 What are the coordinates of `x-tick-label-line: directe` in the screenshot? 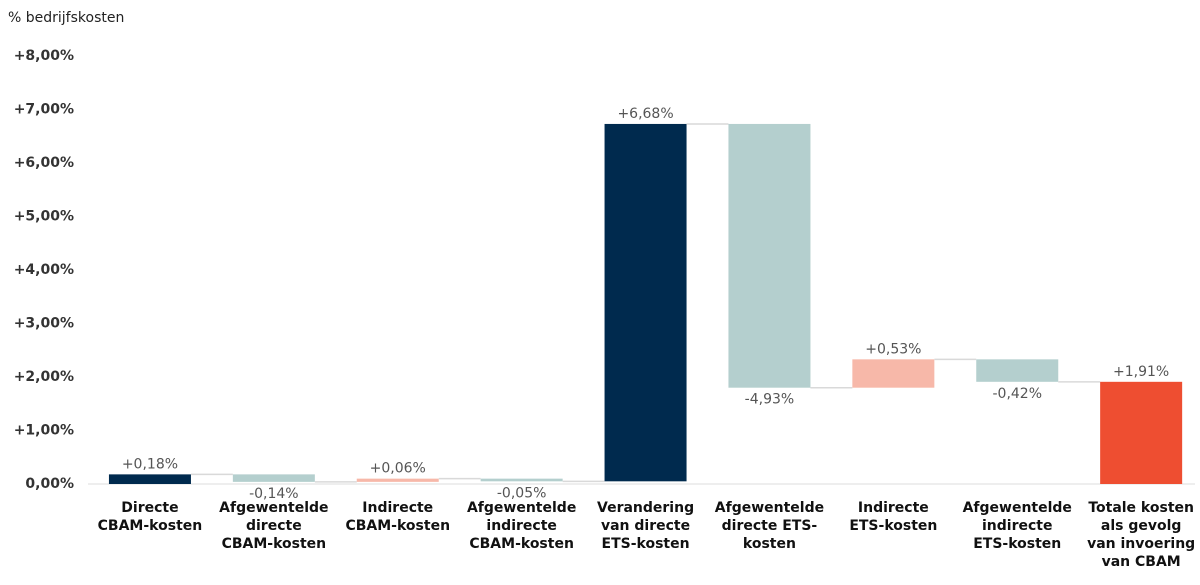 It's located at (274, 526).